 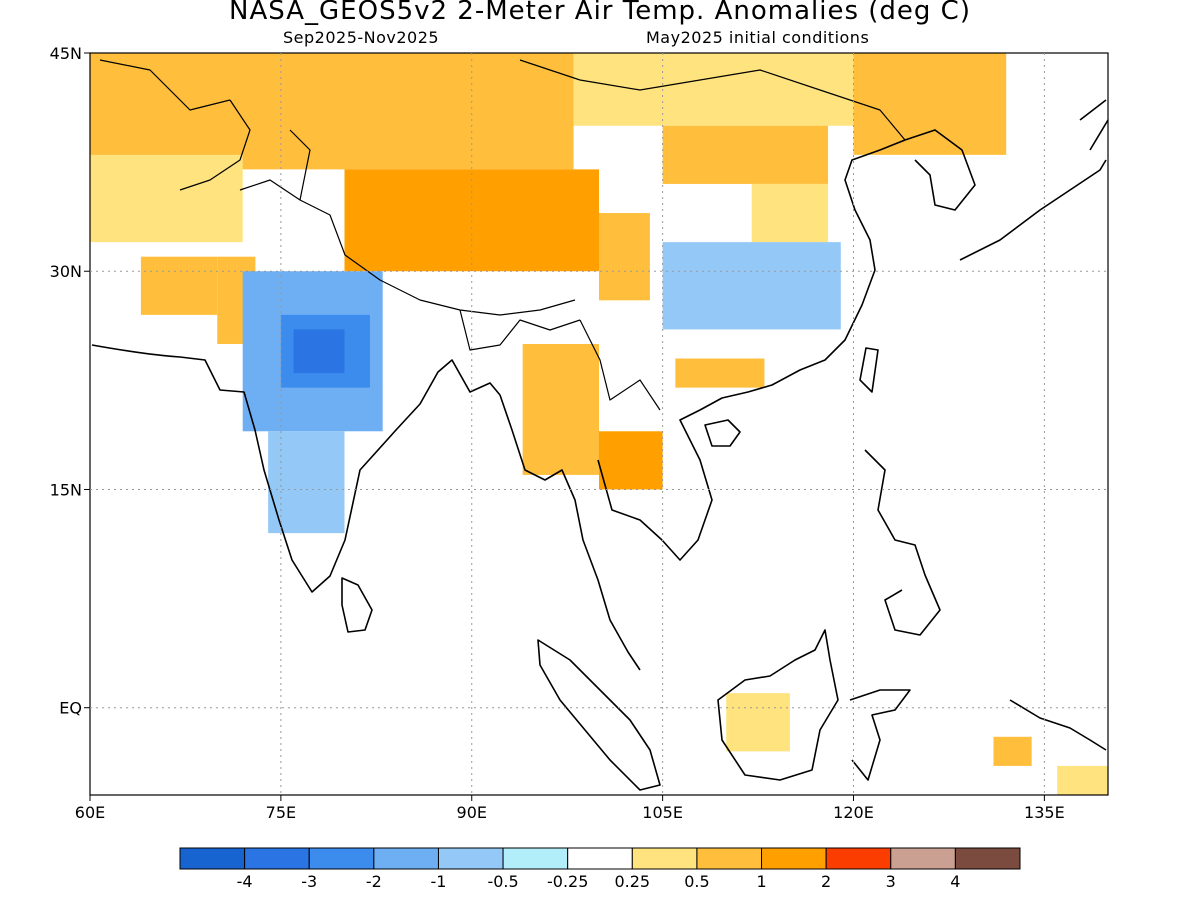 I want to click on coastline-taiwan, so click(x=869, y=370).